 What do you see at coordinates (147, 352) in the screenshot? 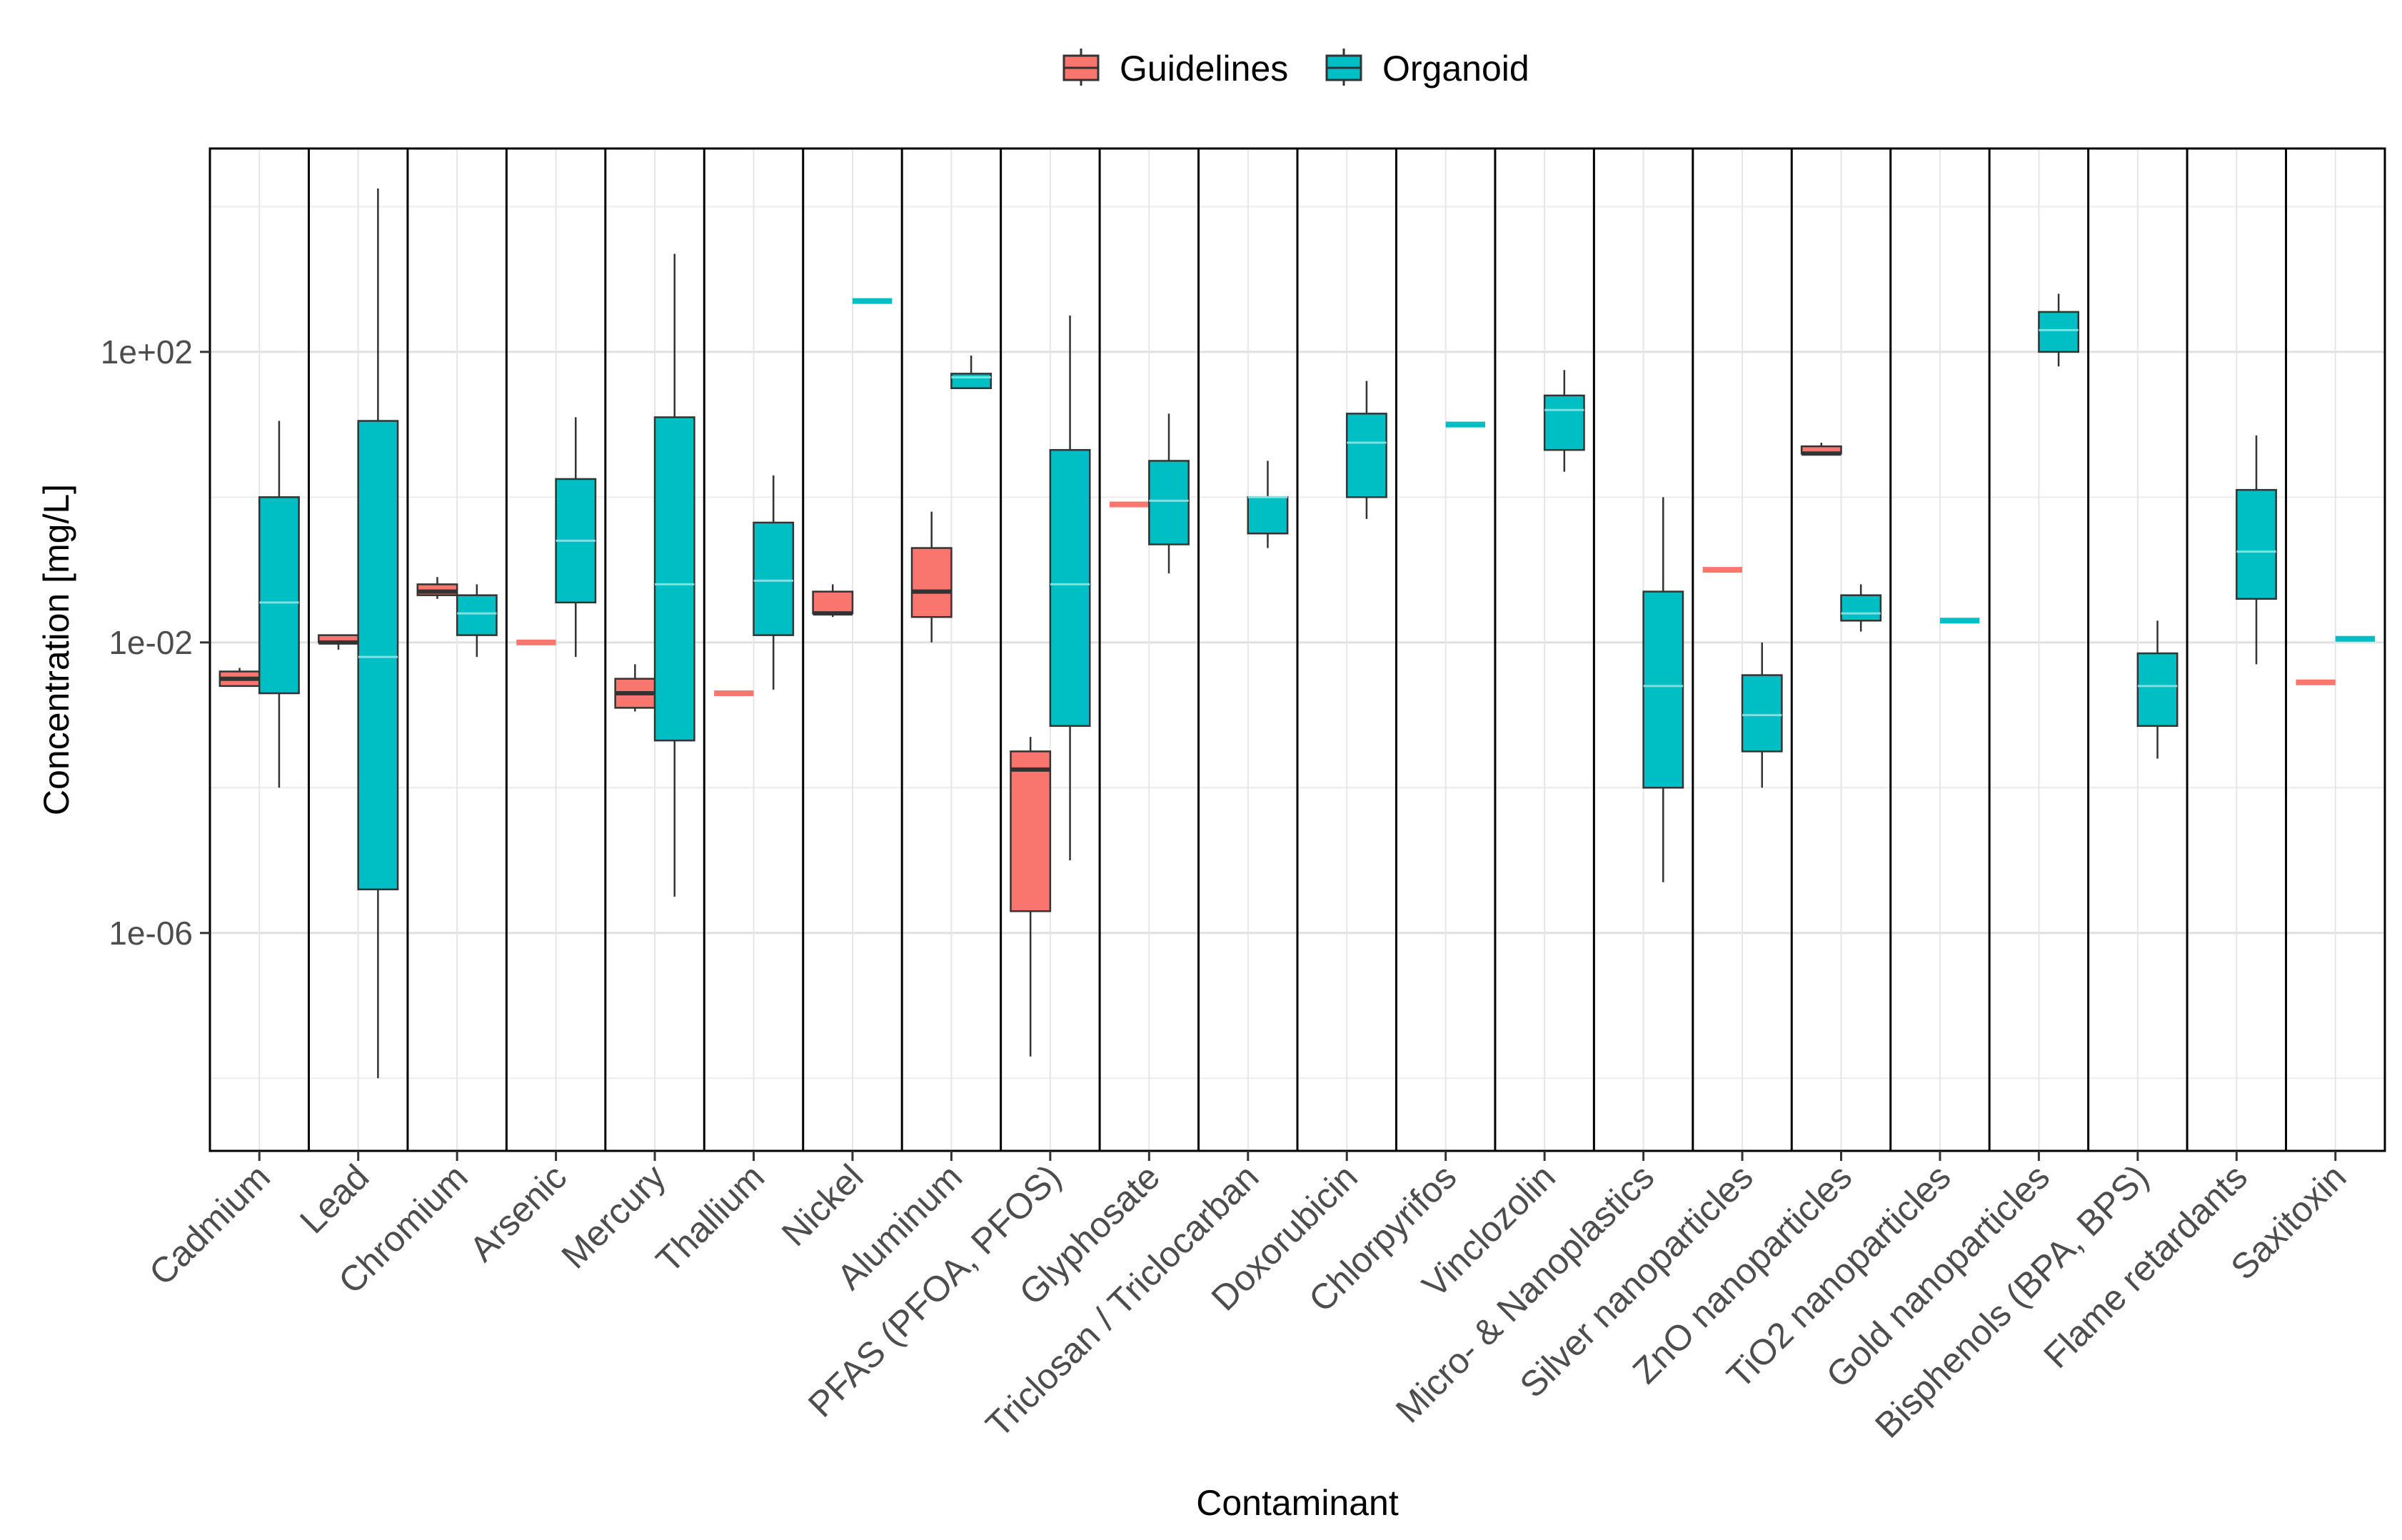
I see `y-tick-label: 1e+02` at bounding box center [147, 352].